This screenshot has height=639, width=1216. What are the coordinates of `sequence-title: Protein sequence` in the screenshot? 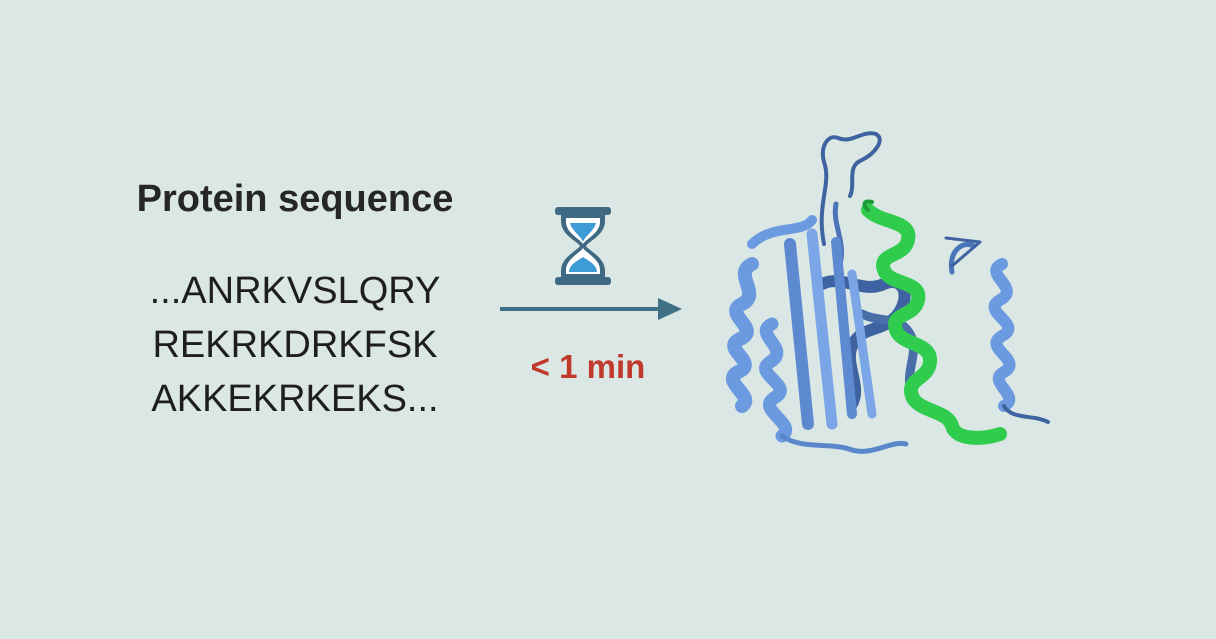 It's located at (295, 199).